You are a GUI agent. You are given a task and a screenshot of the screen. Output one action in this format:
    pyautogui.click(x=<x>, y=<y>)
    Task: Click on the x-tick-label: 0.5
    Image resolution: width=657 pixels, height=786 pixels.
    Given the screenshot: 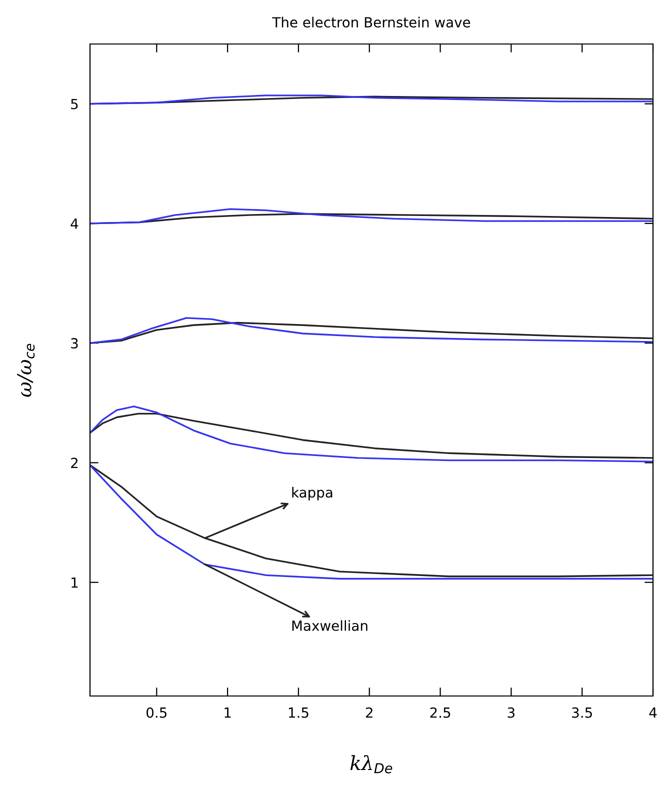 What is the action you would take?
    pyautogui.click(x=156, y=712)
    